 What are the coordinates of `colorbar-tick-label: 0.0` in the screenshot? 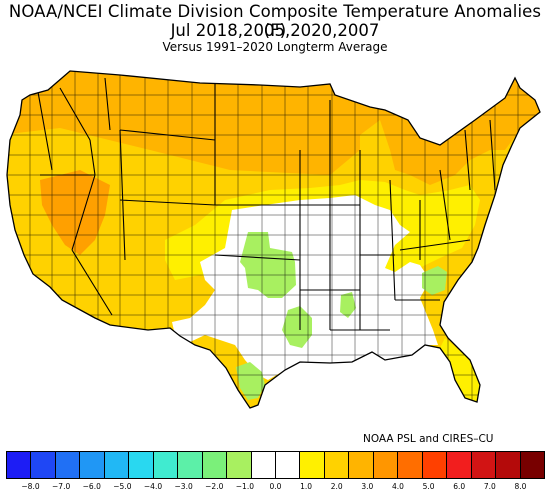 It's located at (275, 486).